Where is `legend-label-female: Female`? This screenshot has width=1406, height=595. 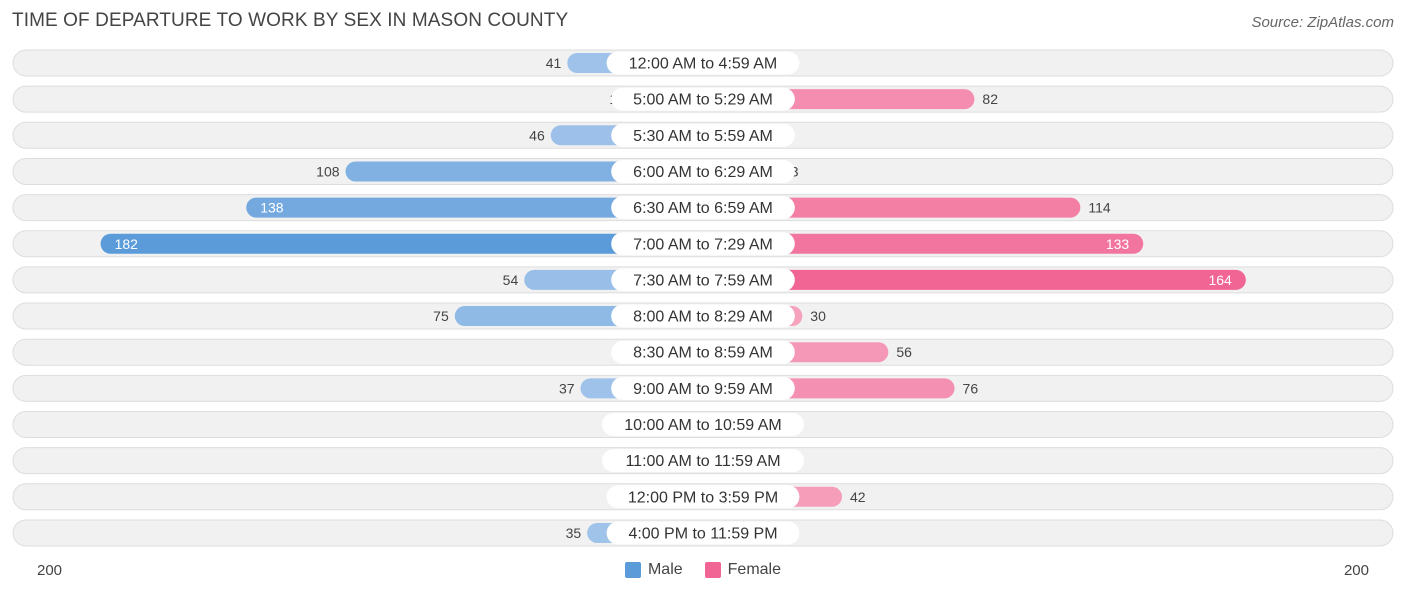
legend-label-female: Female is located at coordinates (754, 569).